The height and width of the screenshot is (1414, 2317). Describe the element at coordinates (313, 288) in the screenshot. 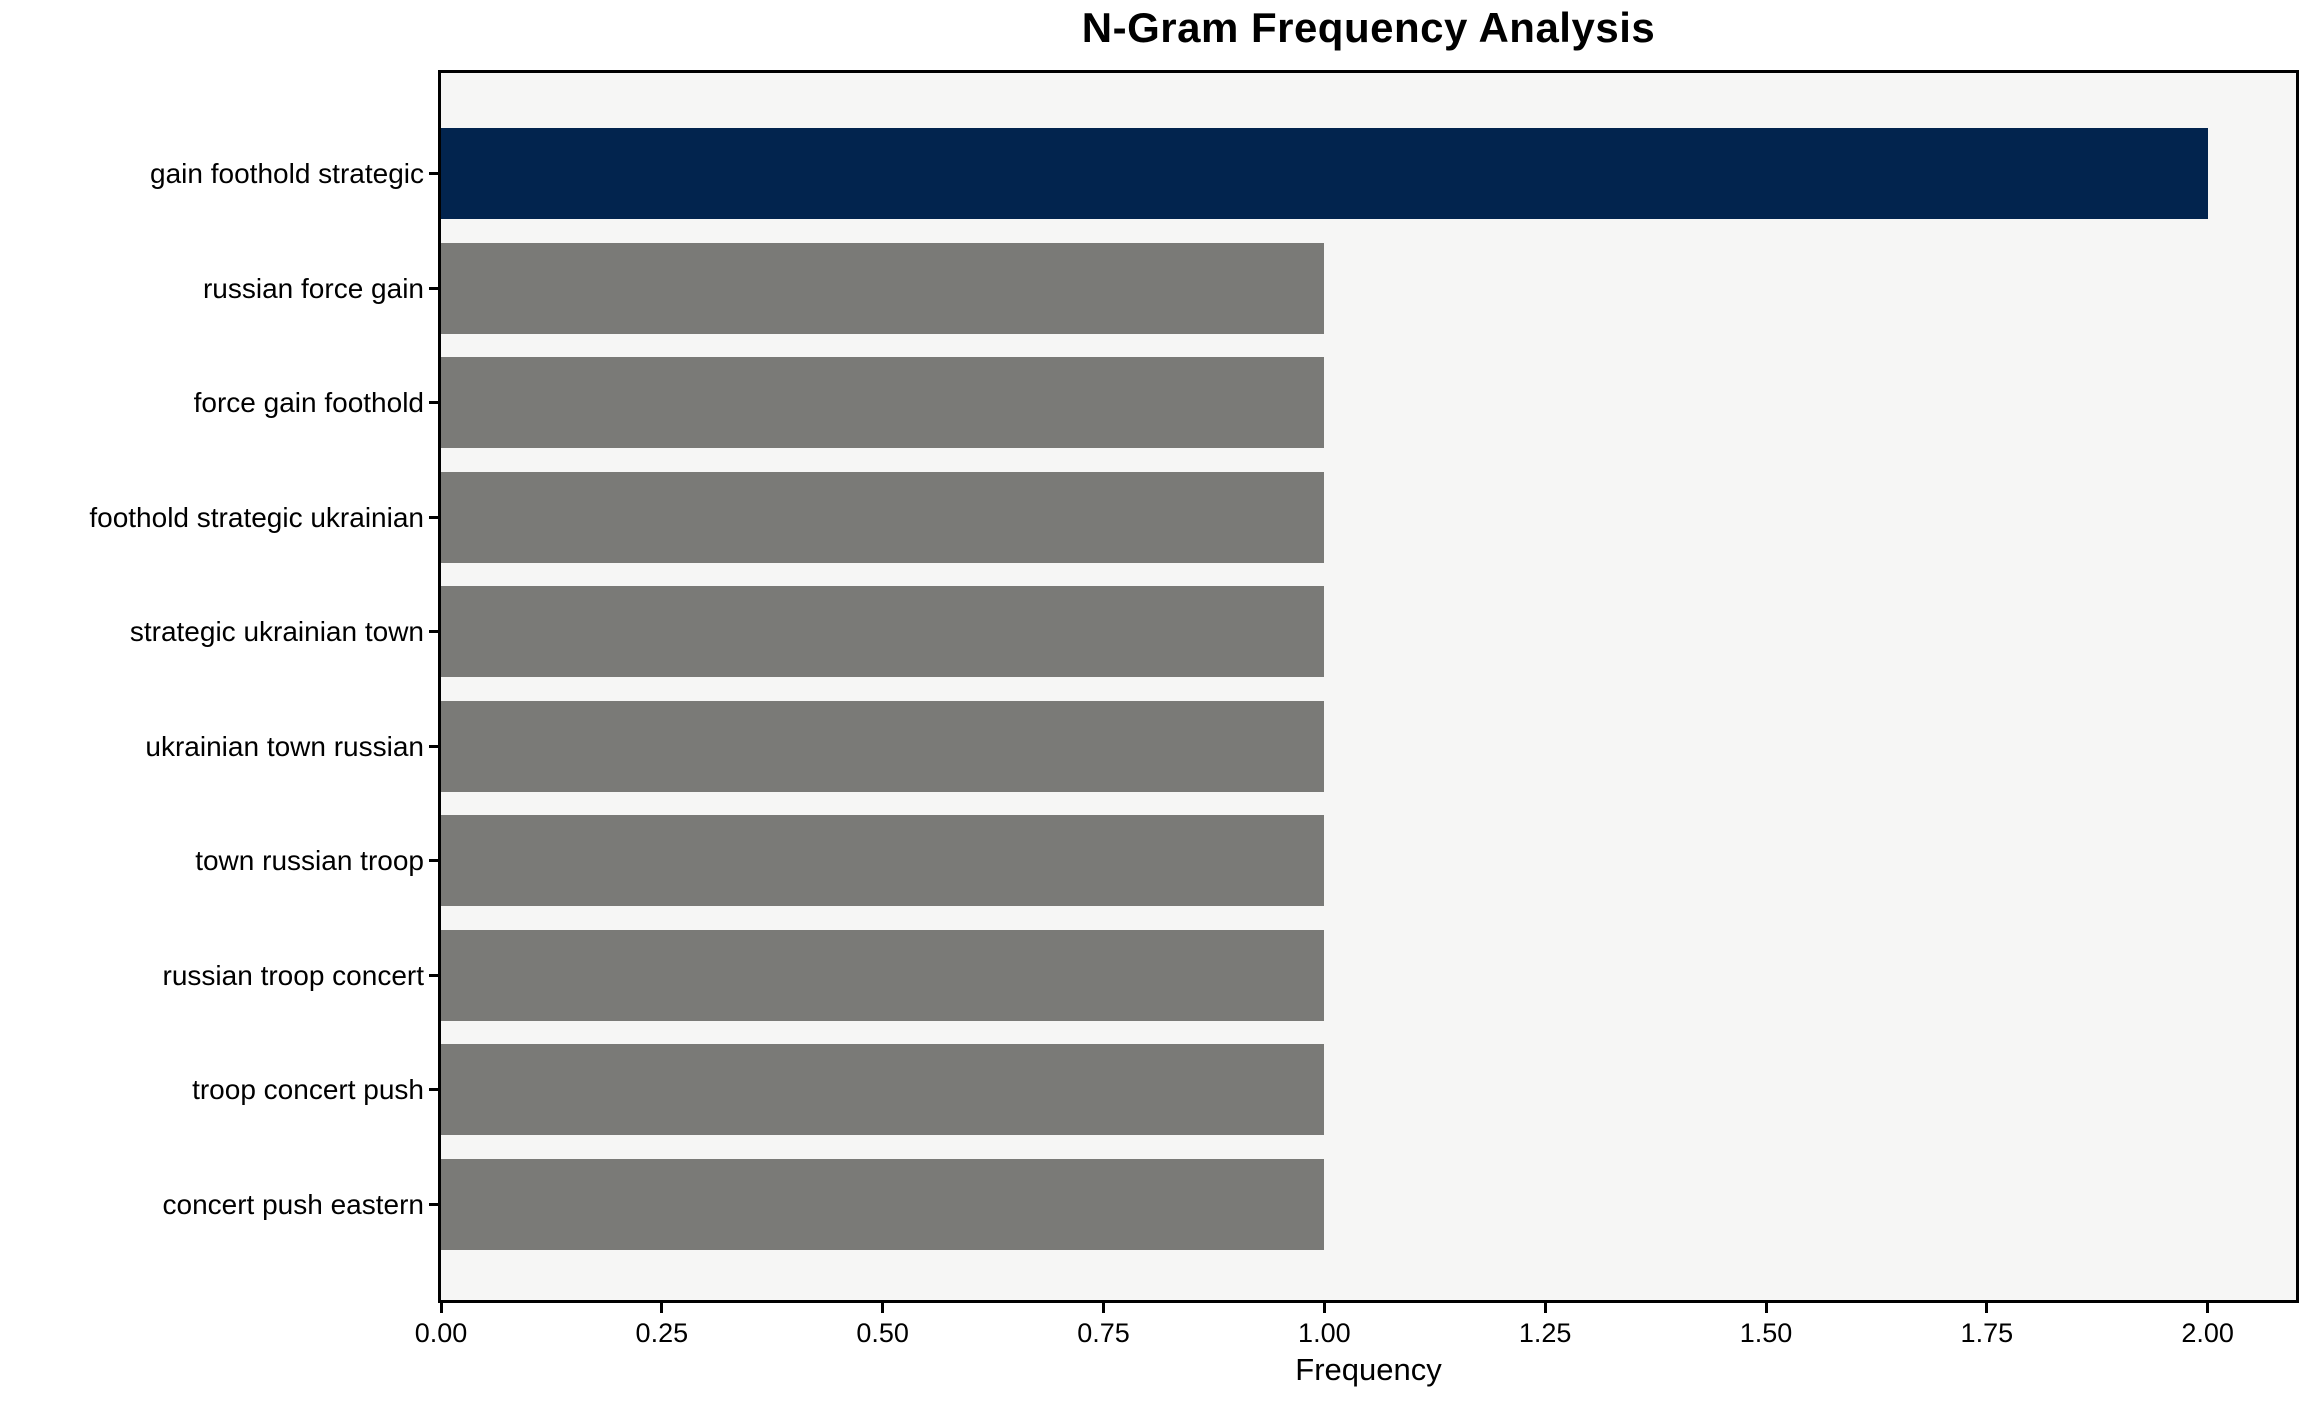

I see `y-tick-label: russian force gain` at that location.